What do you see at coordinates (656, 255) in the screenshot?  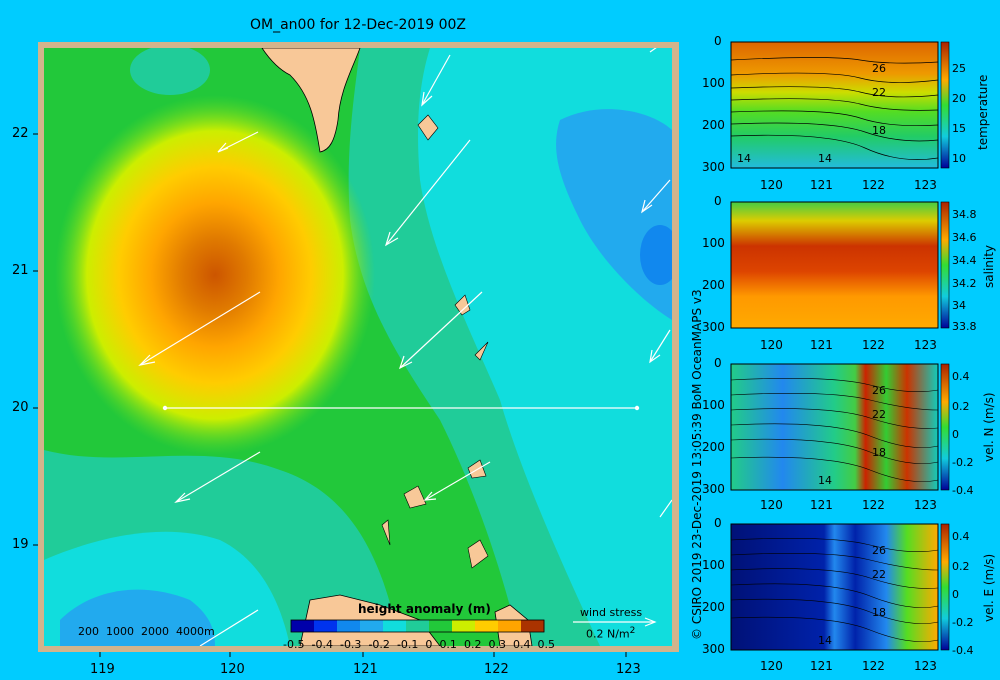 I see `east-low-core` at bounding box center [656, 255].